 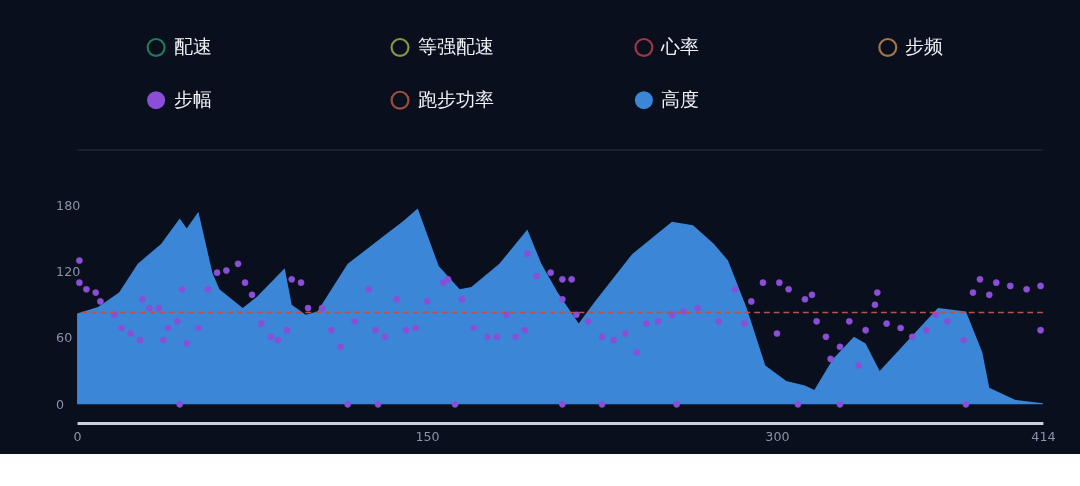 I want to click on legend-label: 心率, so click(x=680, y=47).